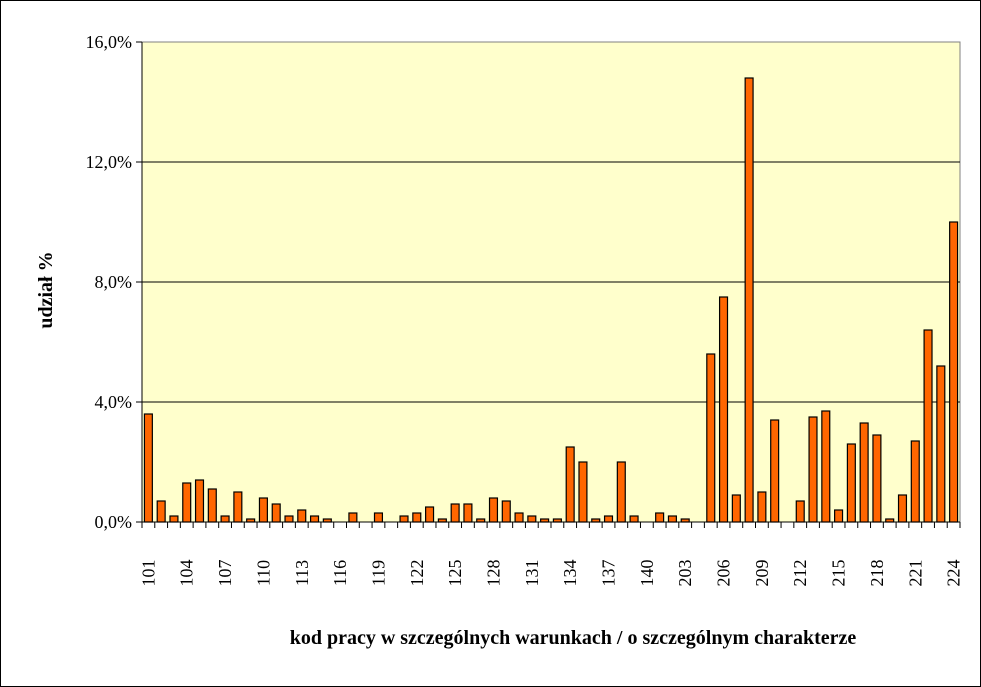 The height and width of the screenshot is (687, 981). I want to click on x-tick-label: 125, so click(455, 573).